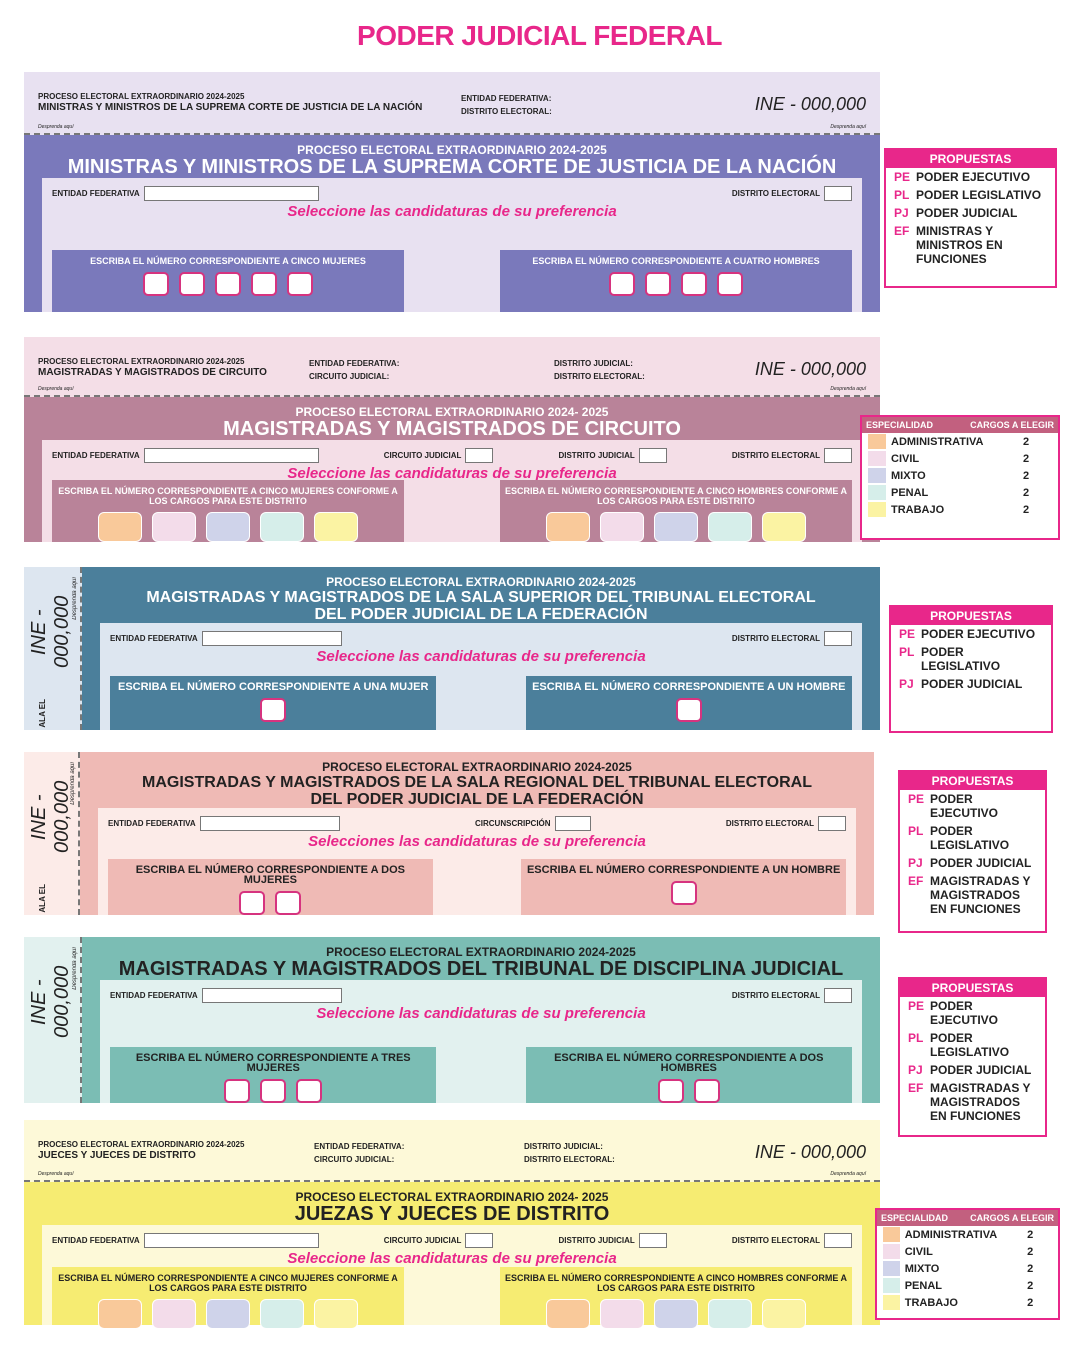  I want to click on field-label: DISTRITO JUDICIAL, so click(596, 455).